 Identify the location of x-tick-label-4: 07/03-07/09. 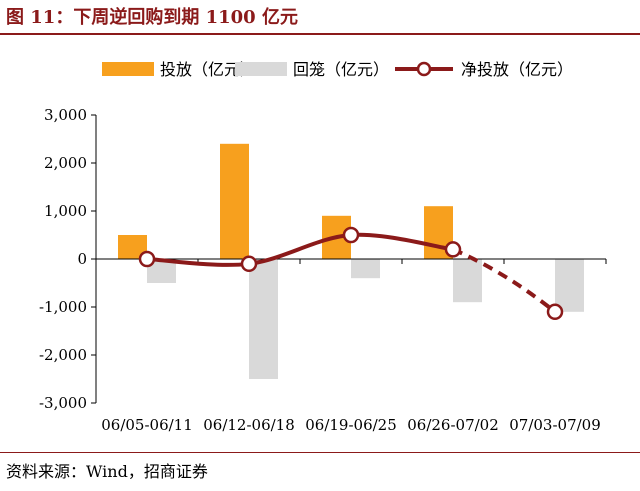
(555, 425).